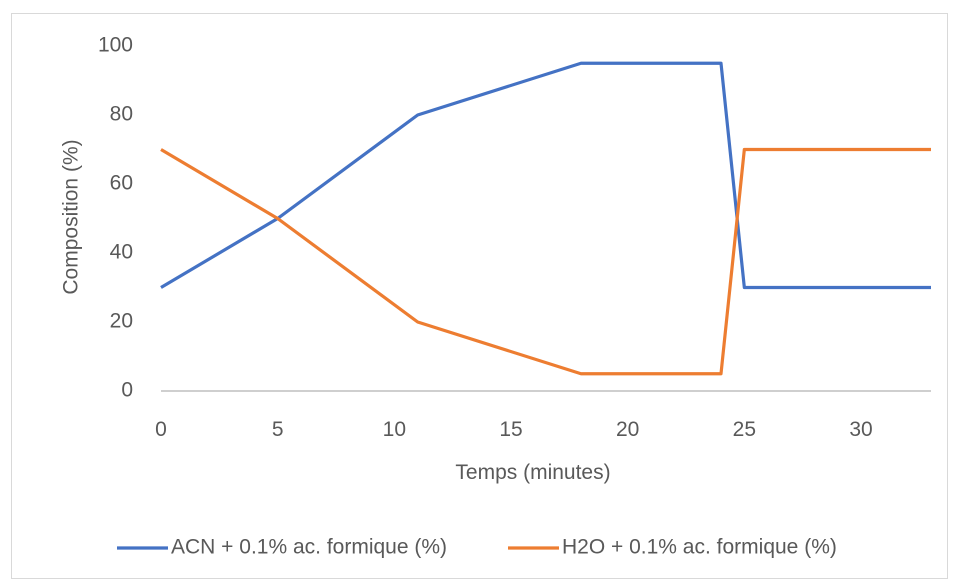  Describe the element at coordinates (278, 429) in the screenshot. I see `x-tick-label: 5` at that location.